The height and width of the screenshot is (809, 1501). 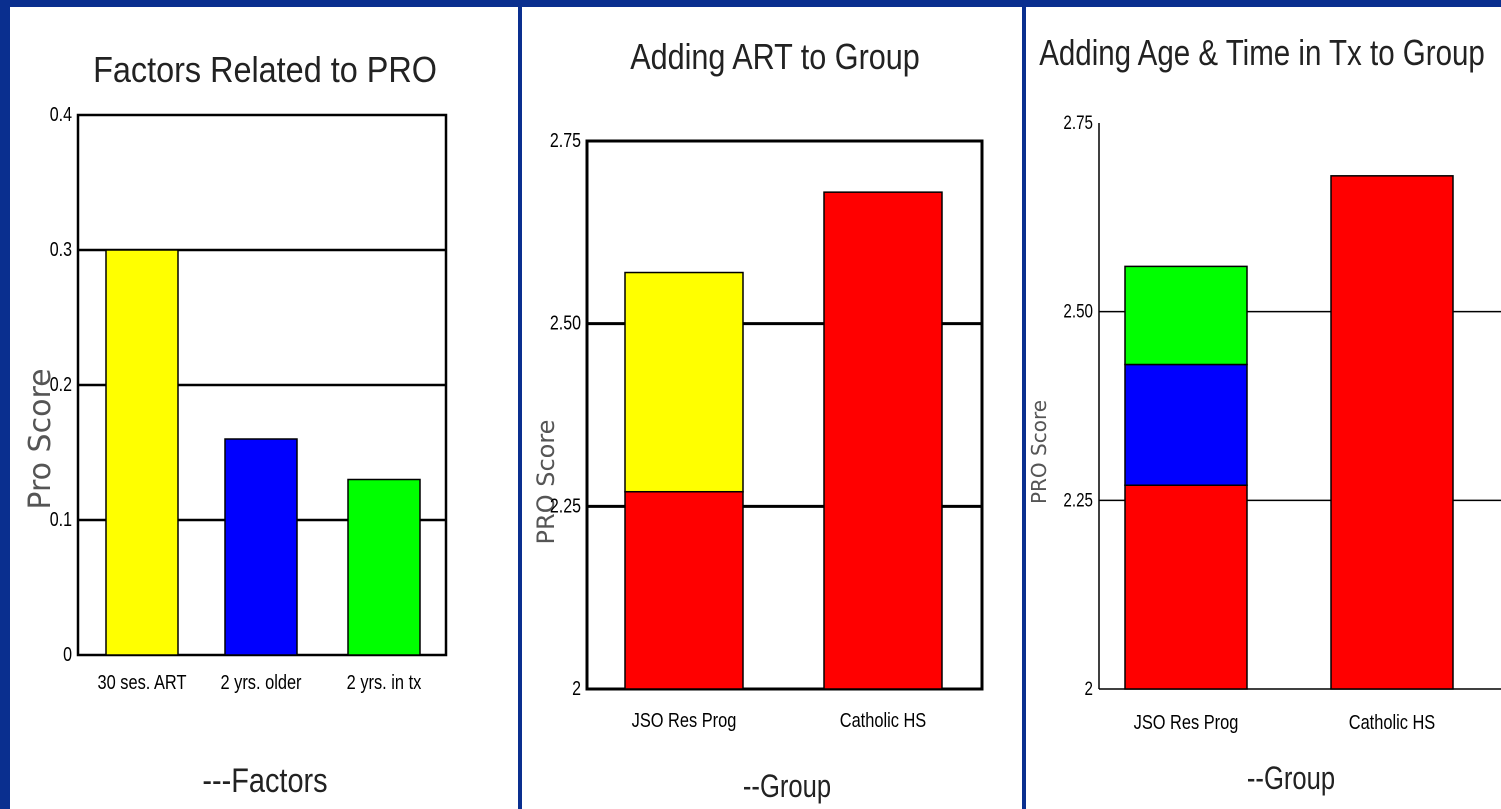 I want to click on chart-title: Adding ART to Group, so click(x=775, y=58).